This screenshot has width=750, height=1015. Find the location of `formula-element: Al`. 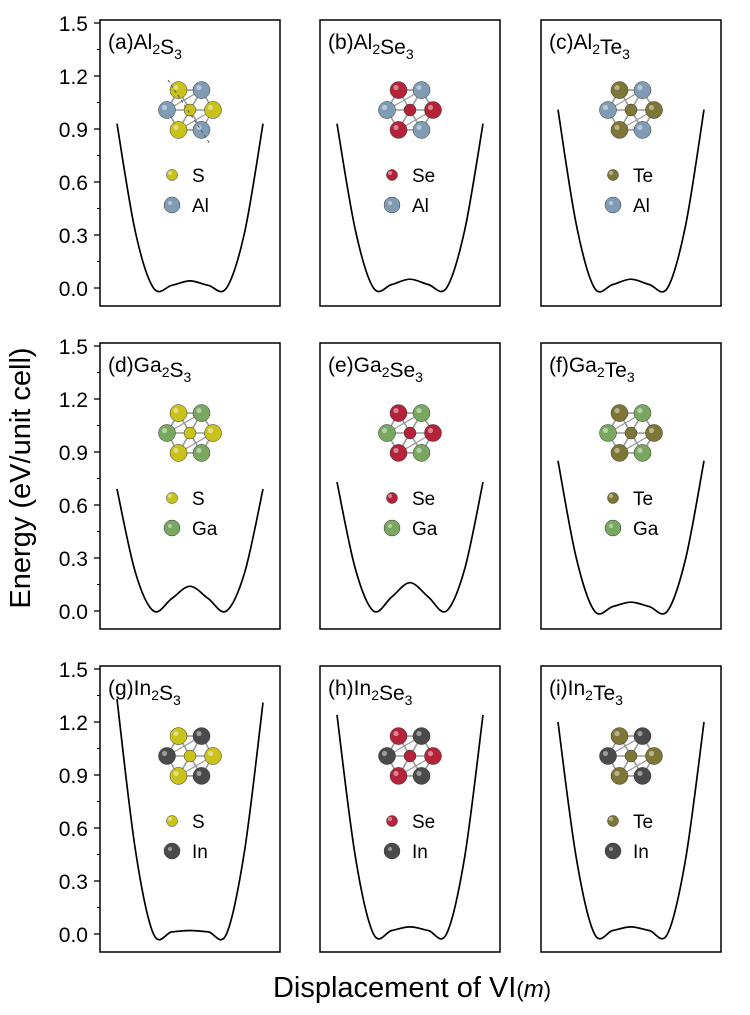

formula-element: Al is located at coordinates (143, 42).